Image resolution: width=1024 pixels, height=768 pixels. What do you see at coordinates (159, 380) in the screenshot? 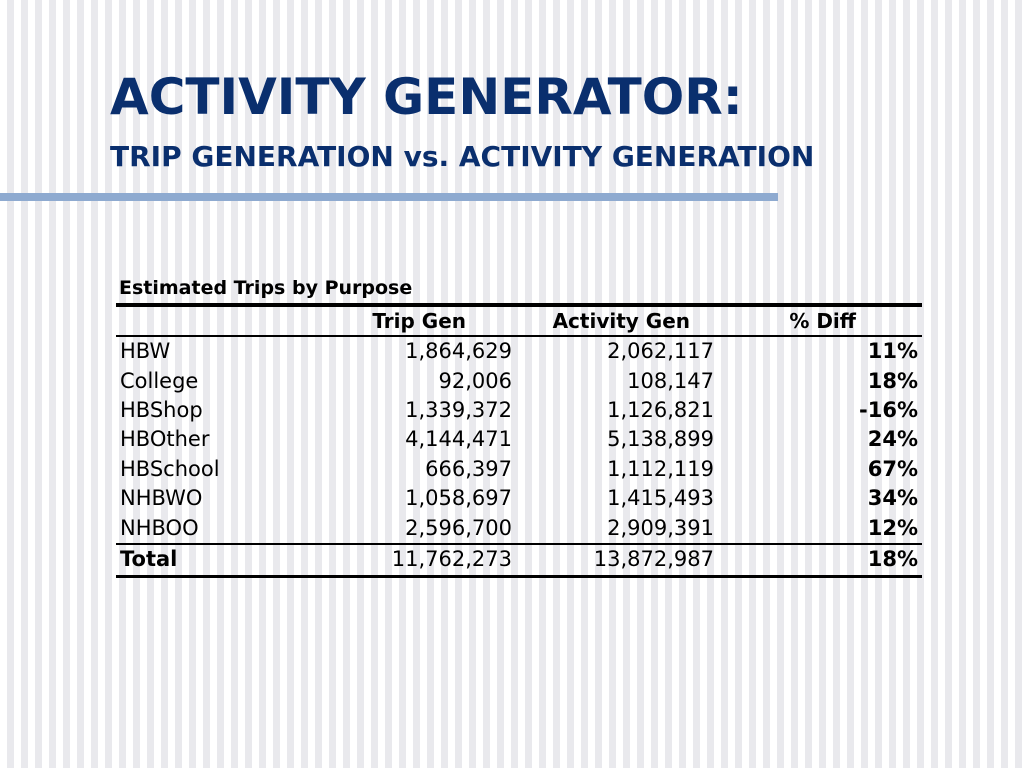
I see `cell-purpose: College` at bounding box center [159, 380].